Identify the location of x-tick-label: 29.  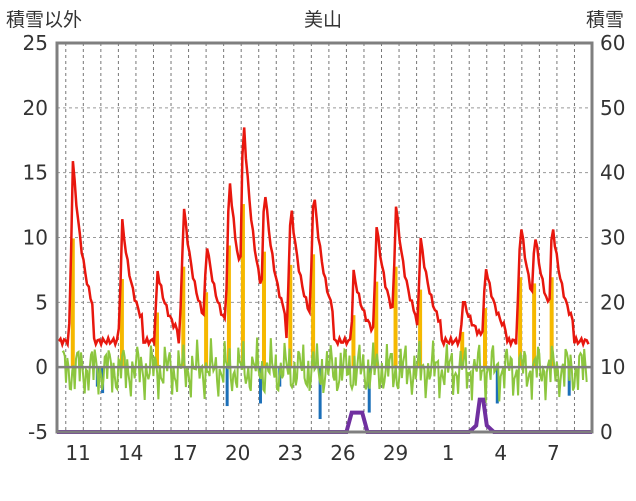
(395, 453).